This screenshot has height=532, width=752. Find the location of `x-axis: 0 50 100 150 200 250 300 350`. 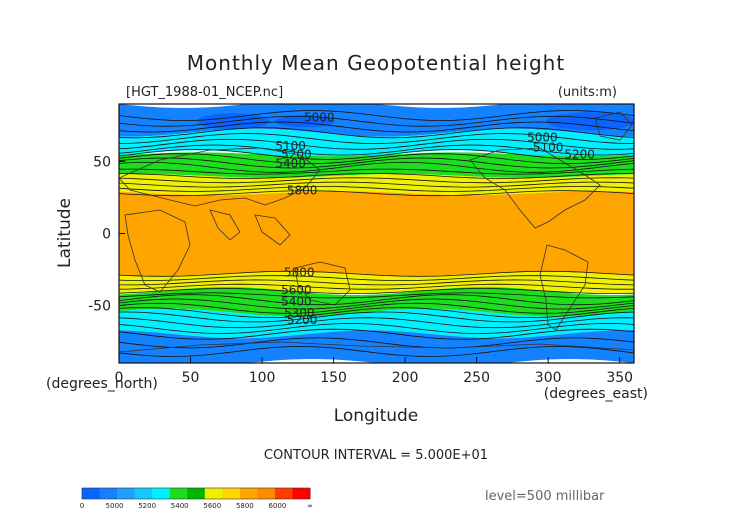

x-axis: 0 50 100 150 200 250 300 350 is located at coordinates (374, 371).